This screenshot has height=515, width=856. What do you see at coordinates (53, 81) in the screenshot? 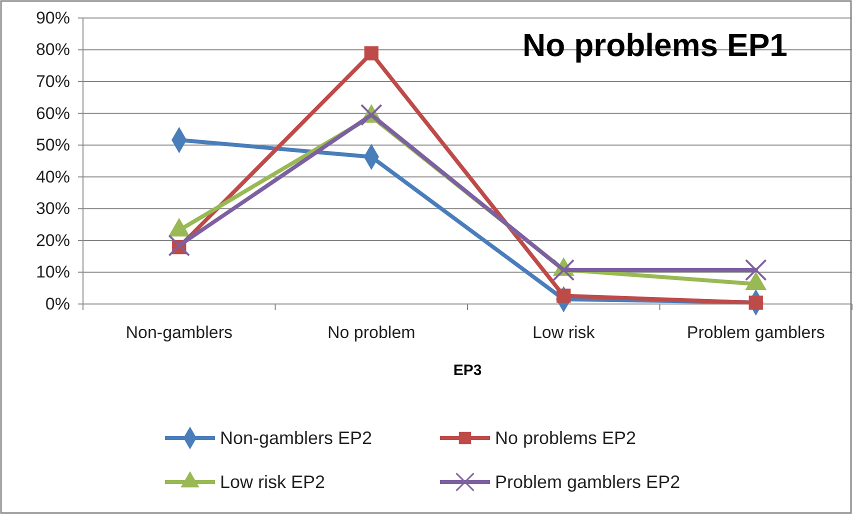
I see `y-tick-label: 70%` at bounding box center [53, 81].